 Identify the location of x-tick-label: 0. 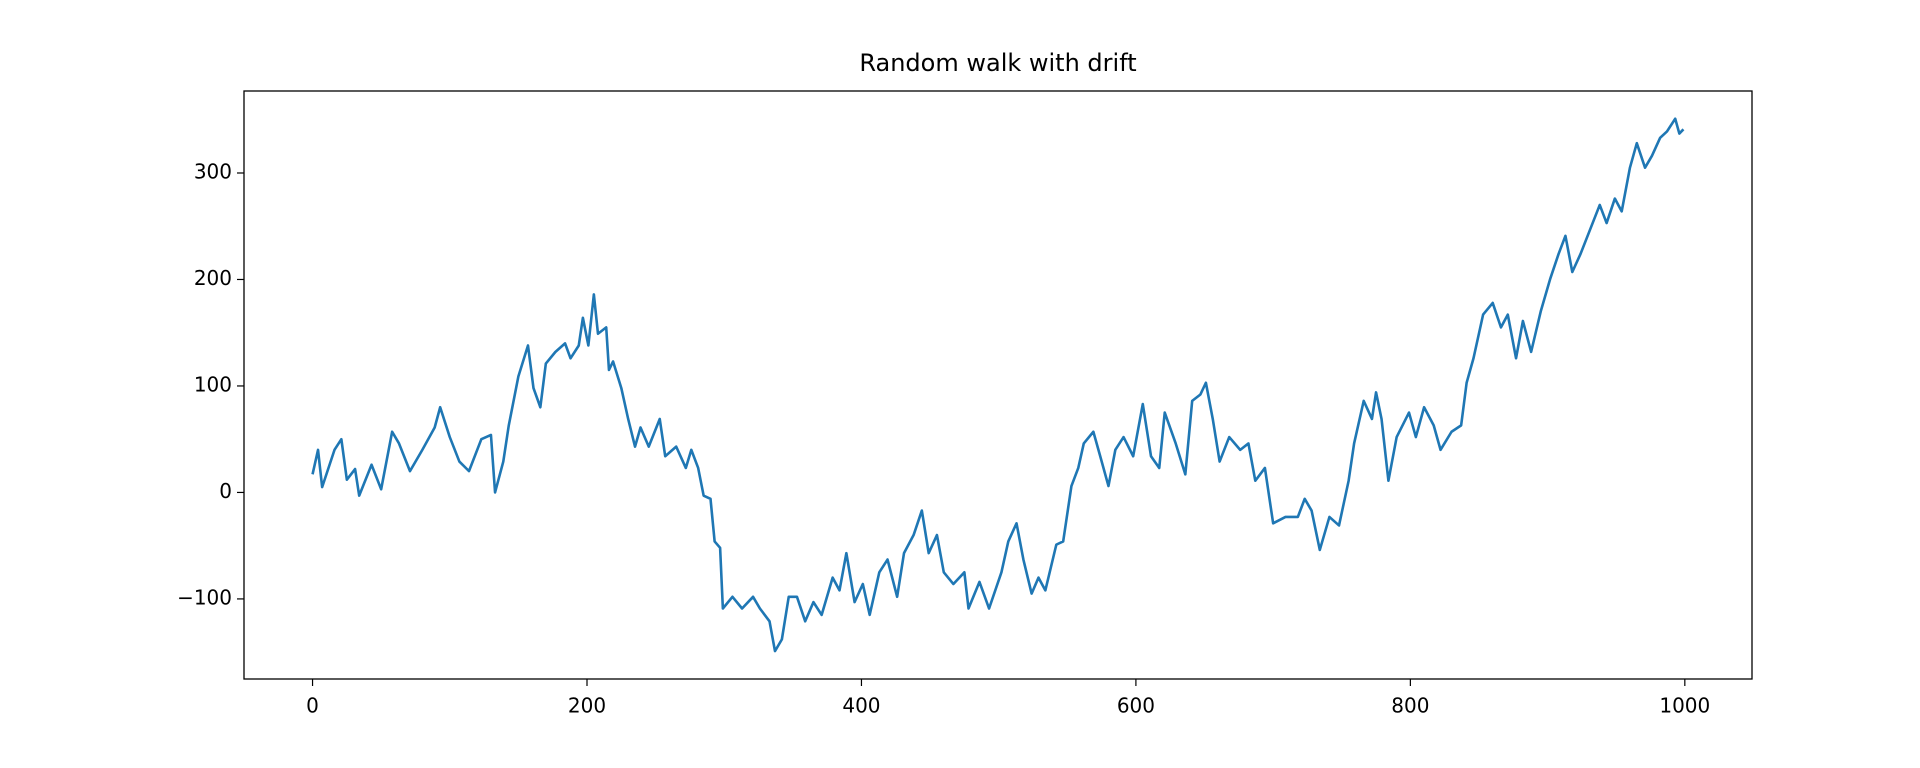
(312, 706).